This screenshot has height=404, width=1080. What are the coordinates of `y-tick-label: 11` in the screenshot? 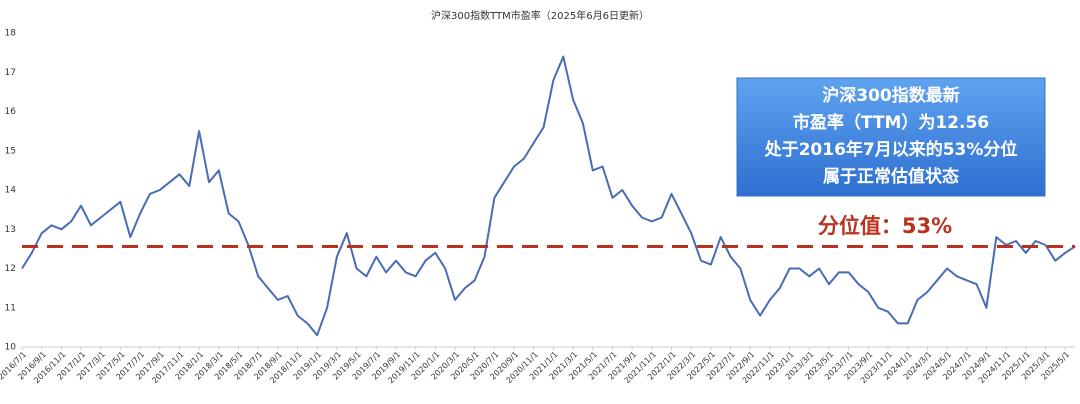 It's located at (10, 308).